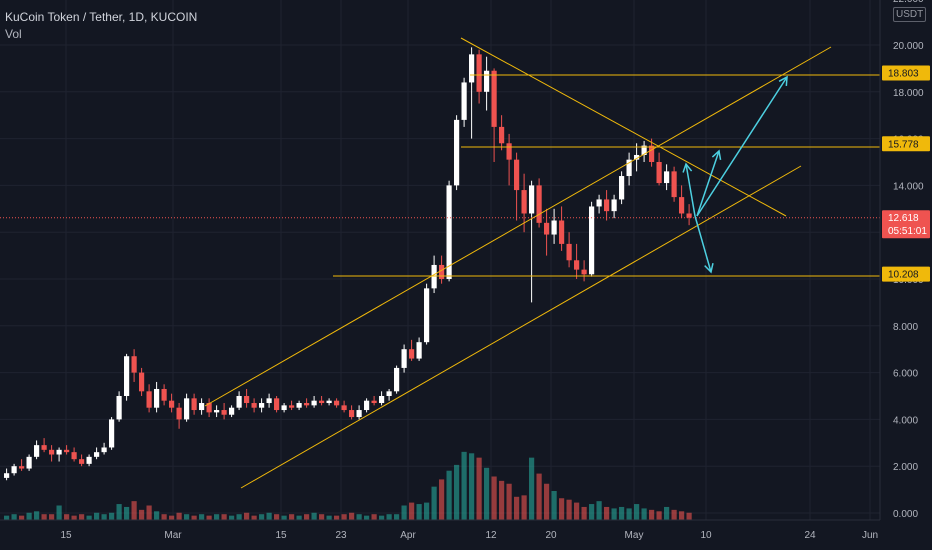 This screenshot has width=932, height=550. What do you see at coordinates (907, 231) in the screenshot?
I see `countdown-text: 05:51:01` at bounding box center [907, 231].